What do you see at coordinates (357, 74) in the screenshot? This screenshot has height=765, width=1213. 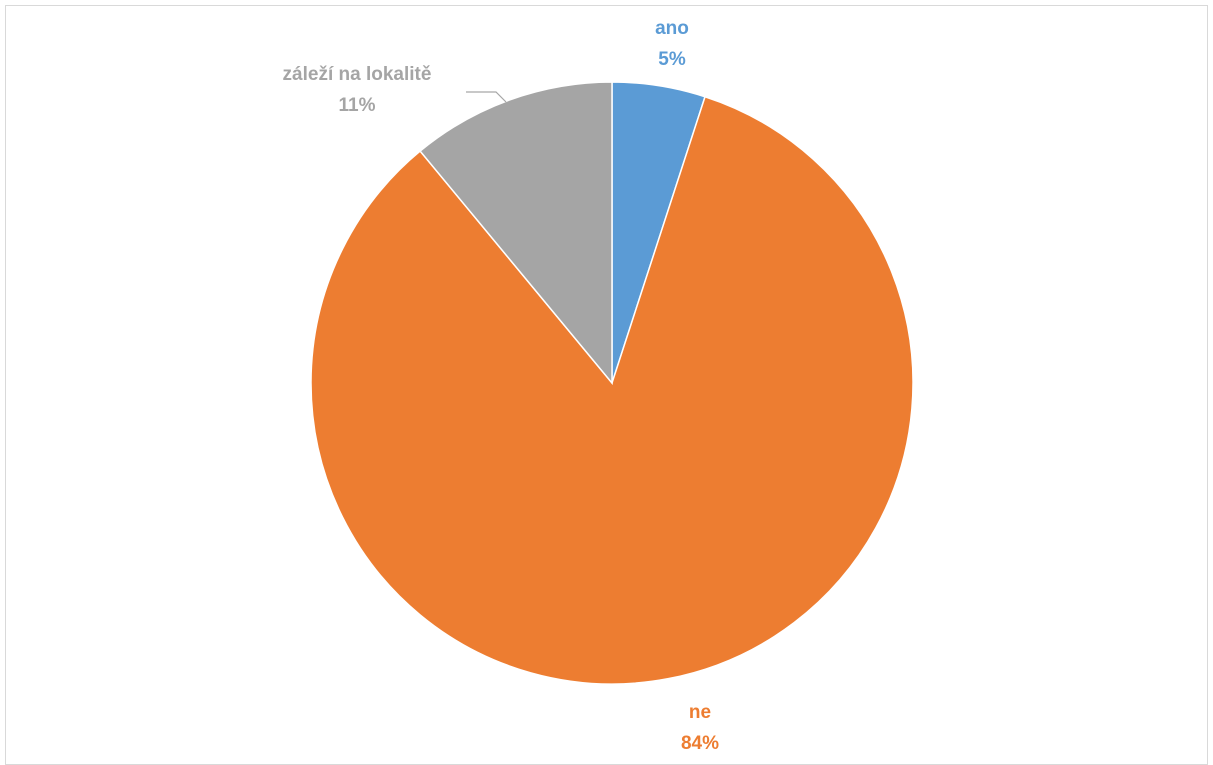 I see `slice-label-3: záleží na lokalitě` at bounding box center [357, 74].